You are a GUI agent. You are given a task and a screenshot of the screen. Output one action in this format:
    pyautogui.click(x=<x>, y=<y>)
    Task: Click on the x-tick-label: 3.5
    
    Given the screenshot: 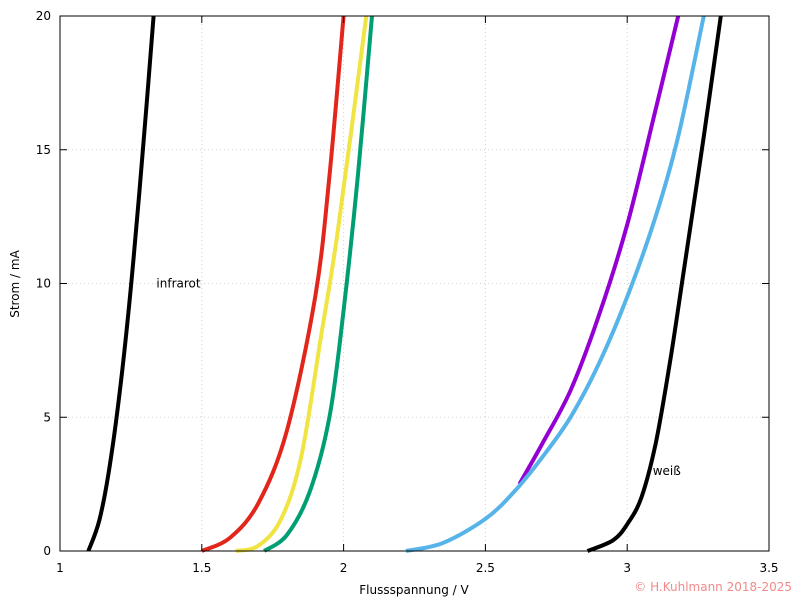 What is the action you would take?
    pyautogui.click(x=768, y=568)
    